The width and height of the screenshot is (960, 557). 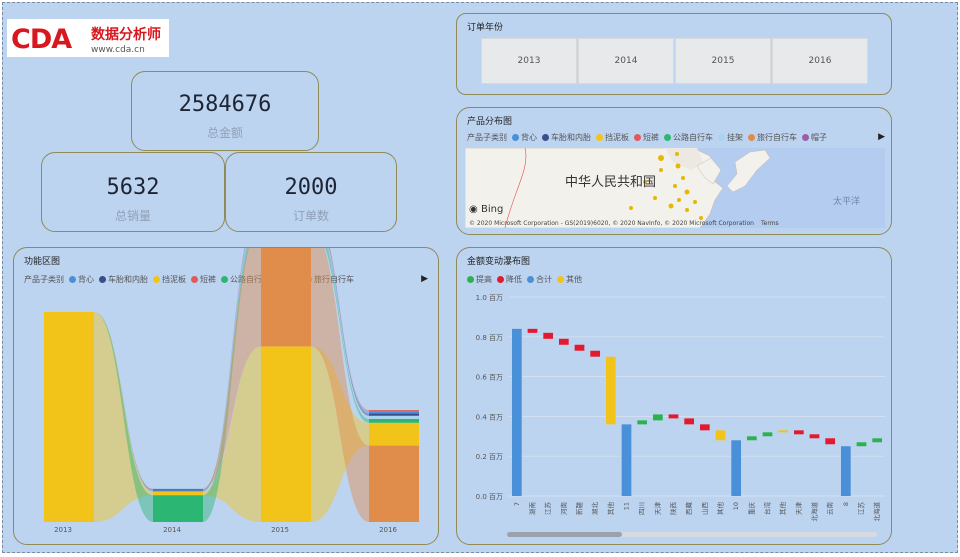 I want to click on map-legend-item: 挂架, so click(x=730, y=137).